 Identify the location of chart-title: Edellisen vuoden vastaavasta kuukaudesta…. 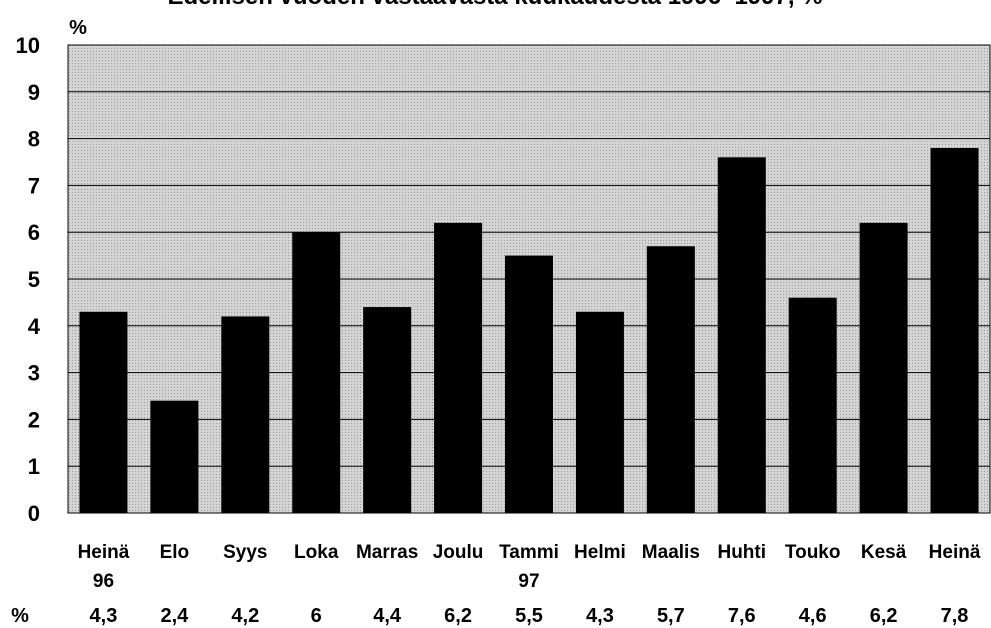
(494, 5).